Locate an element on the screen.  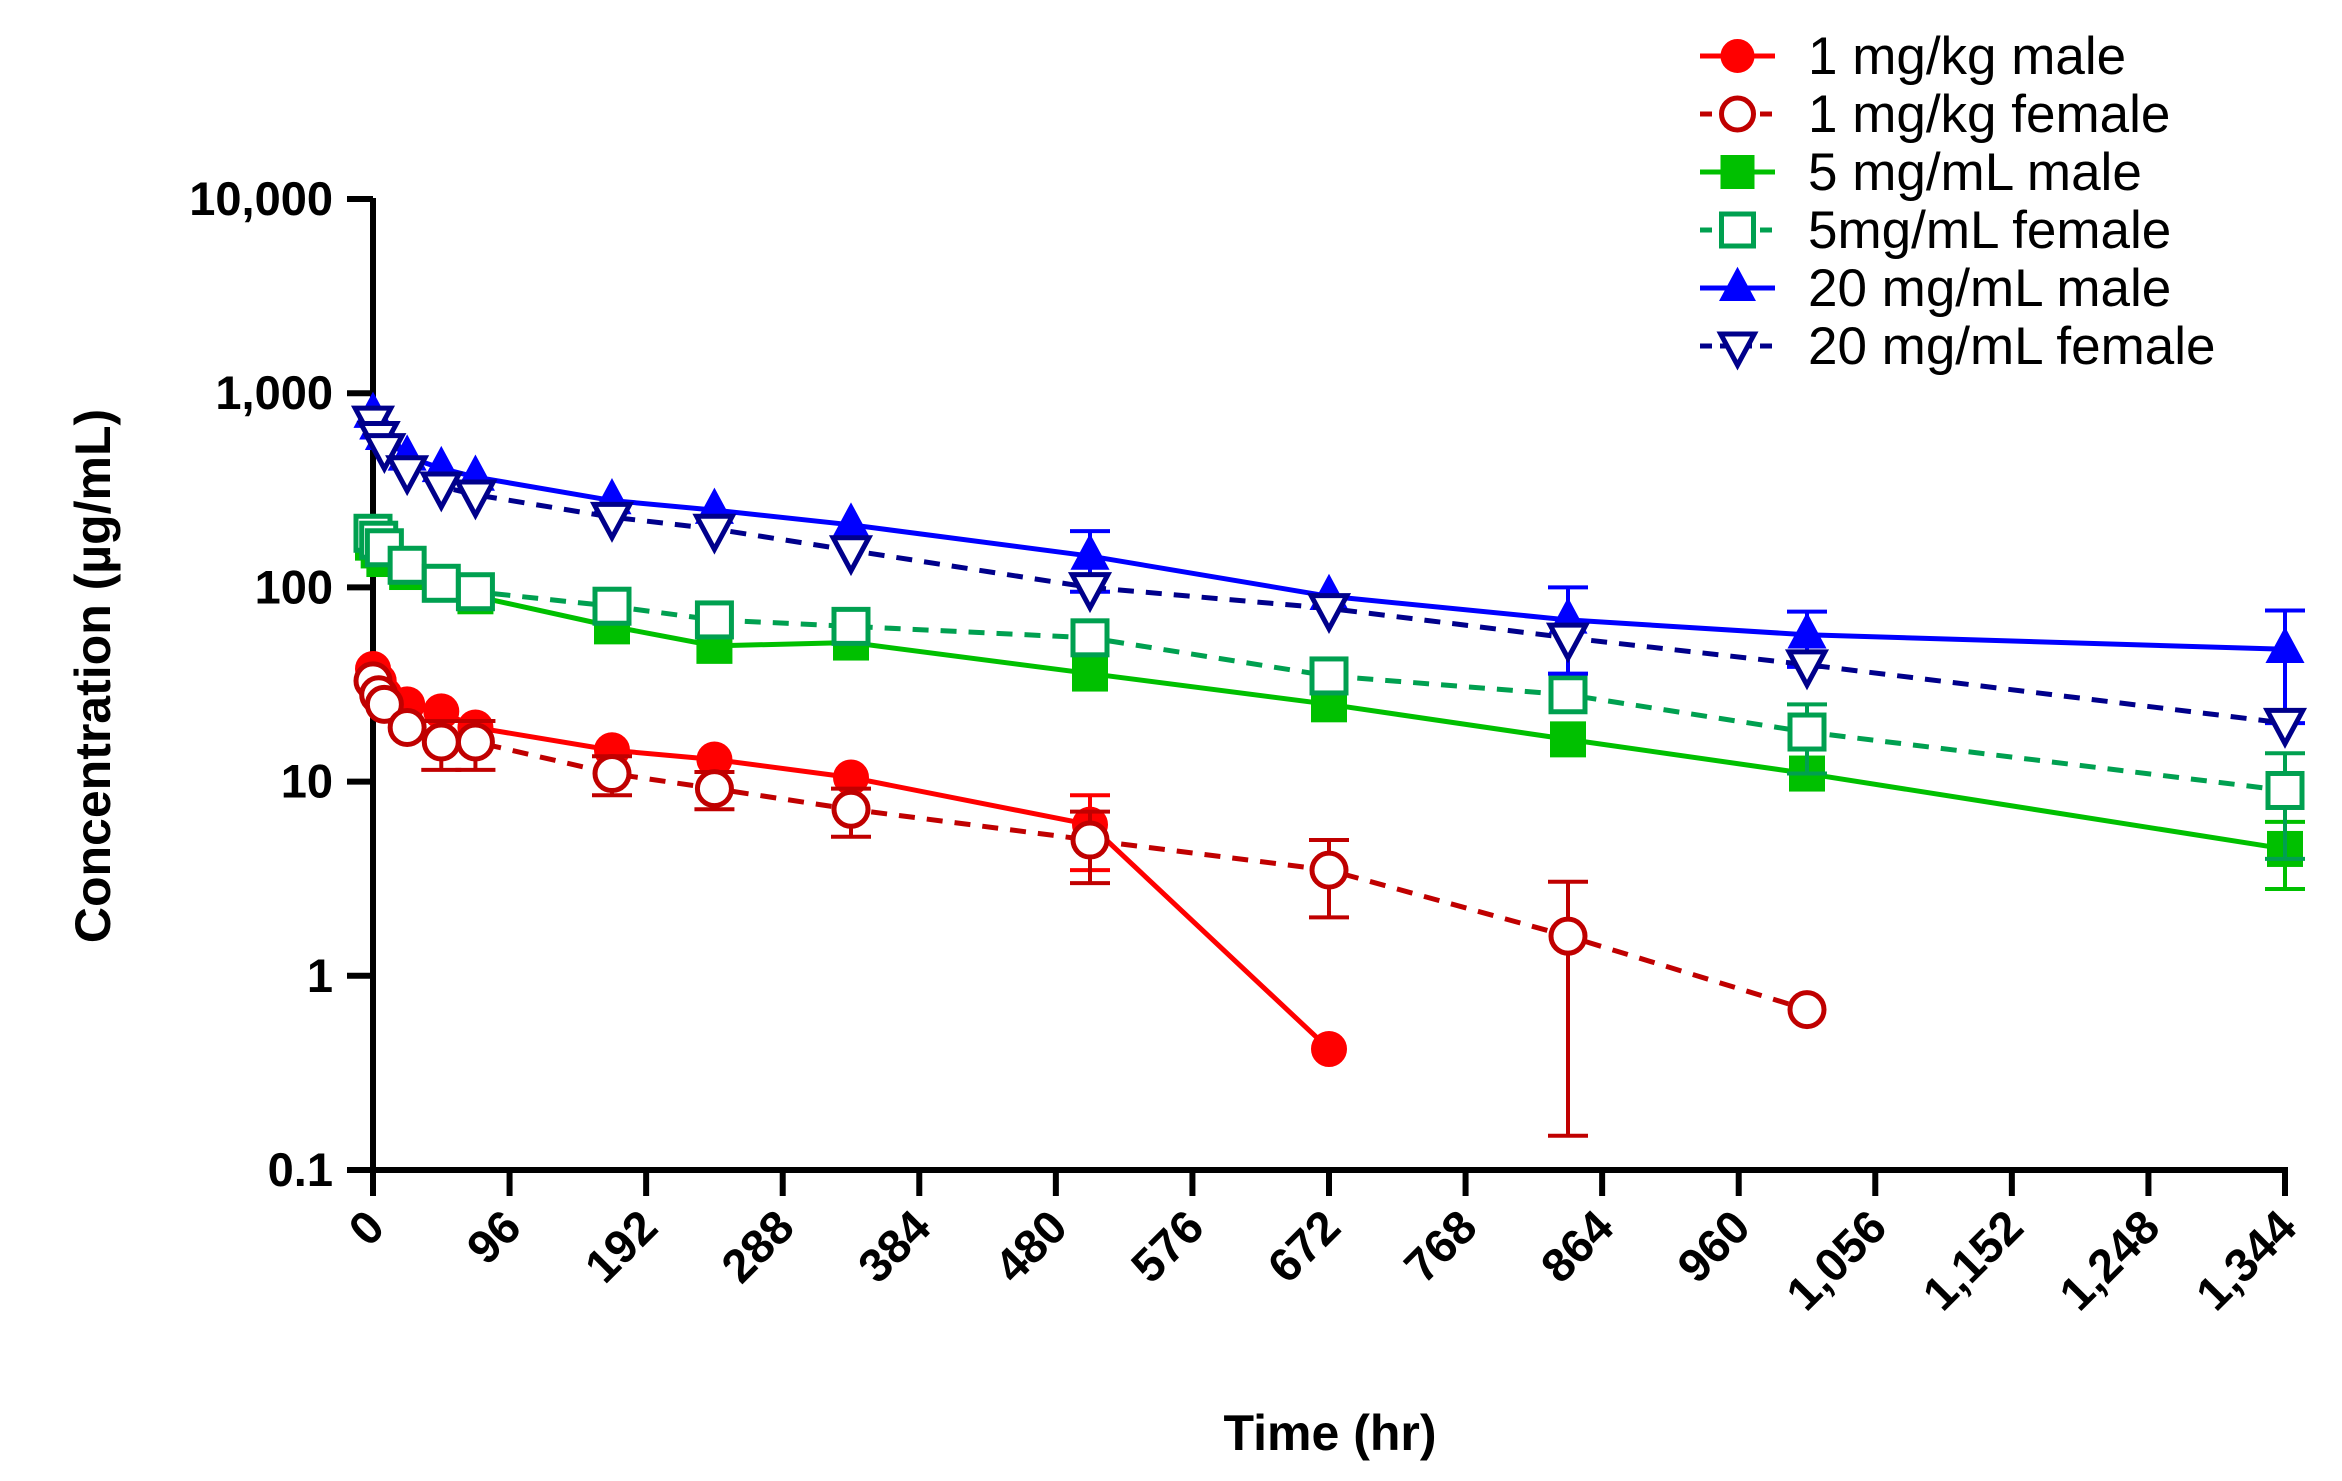
legend-label: 20 mg/mL female is located at coordinates (2012, 346).